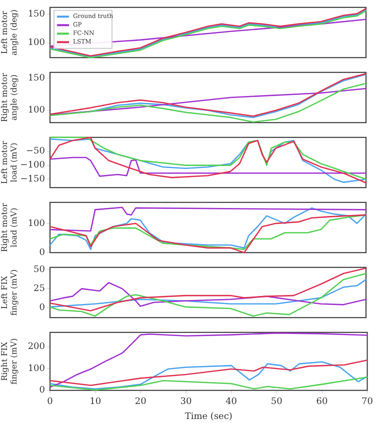 The image size is (378, 423). I want to click on x-tick-label: 20, so click(140, 402).